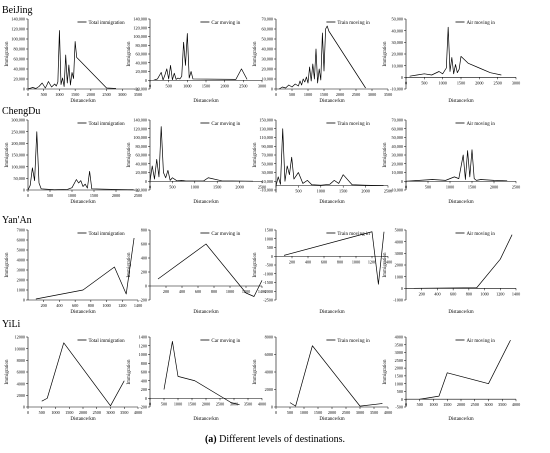 The width and height of the screenshot is (550, 453). I want to click on y-tick-label: 2500, so click(399, 360).